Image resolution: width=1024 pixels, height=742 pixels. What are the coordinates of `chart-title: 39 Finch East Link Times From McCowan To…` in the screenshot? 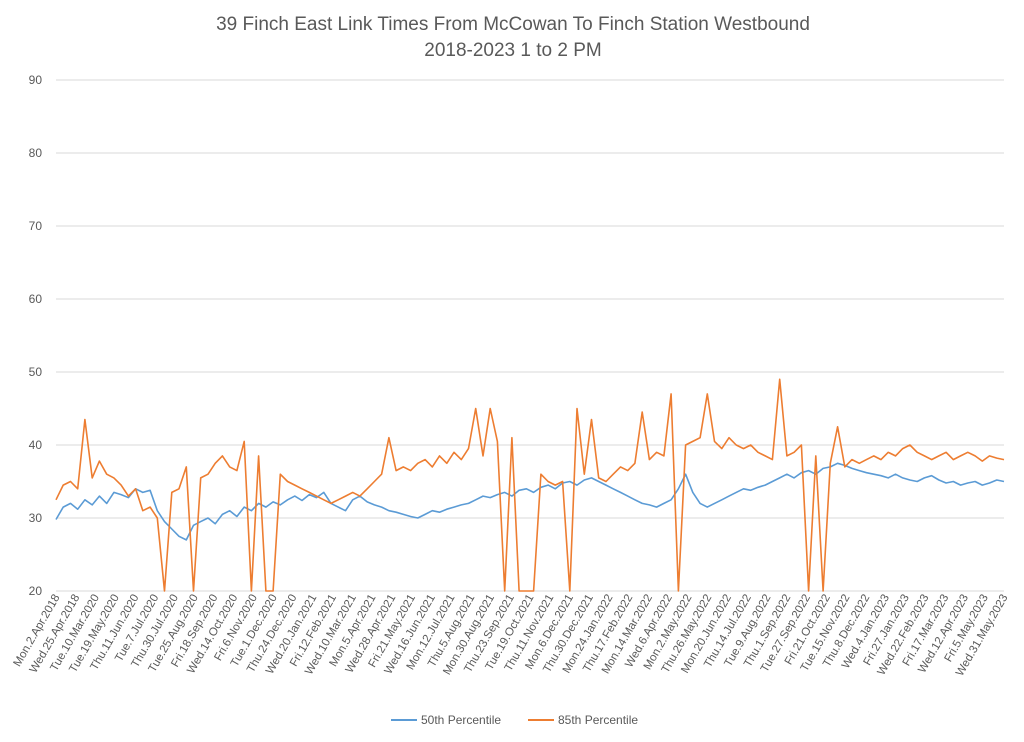 It's located at (513, 24).